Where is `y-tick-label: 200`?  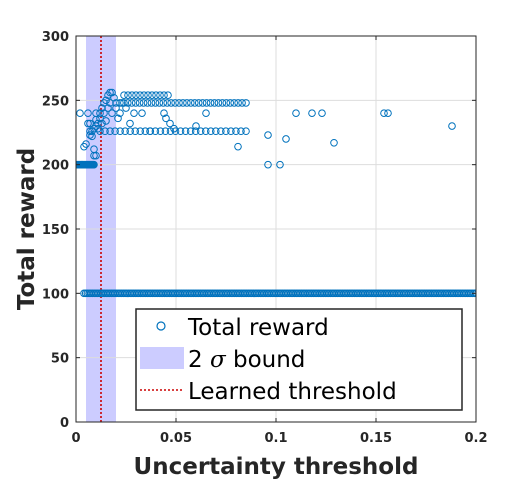
y-tick-label: 200 is located at coordinates (55, 166).